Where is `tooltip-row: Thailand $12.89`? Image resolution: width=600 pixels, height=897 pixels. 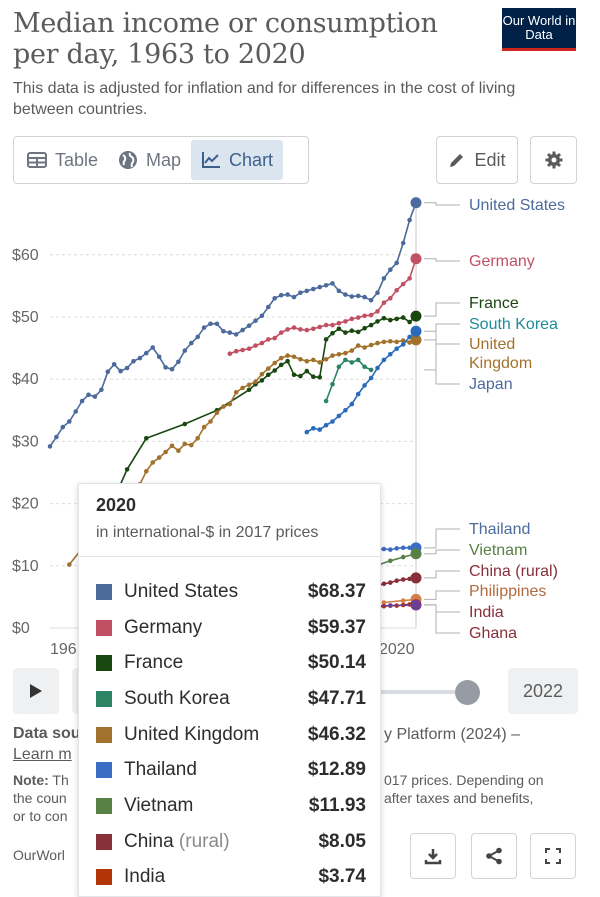 tooltip-row: Thailand $12.89 is located at coordinates (231, 770).